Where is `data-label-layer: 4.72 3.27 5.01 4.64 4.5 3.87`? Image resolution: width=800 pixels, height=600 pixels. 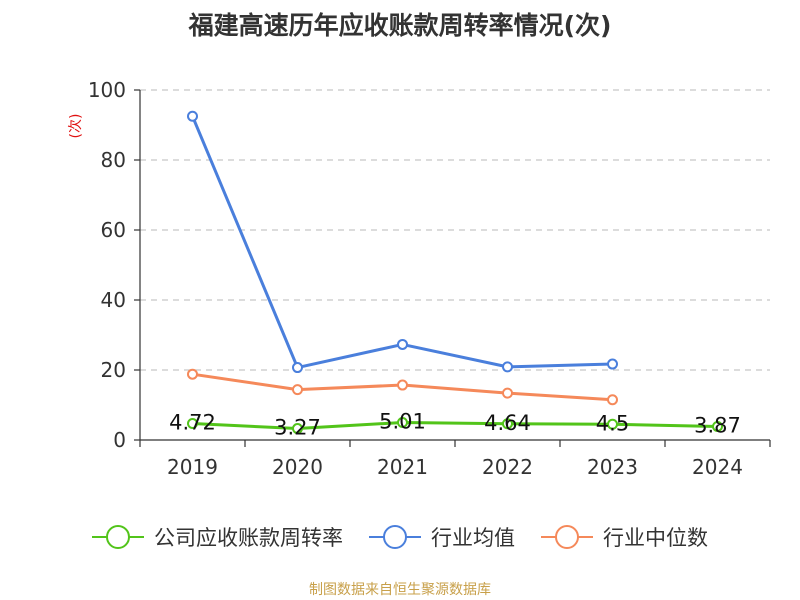
data-label-layer: 4.72 3.27 5.01 4.64 4.5 3.87 is located at coordinates (455, 424).